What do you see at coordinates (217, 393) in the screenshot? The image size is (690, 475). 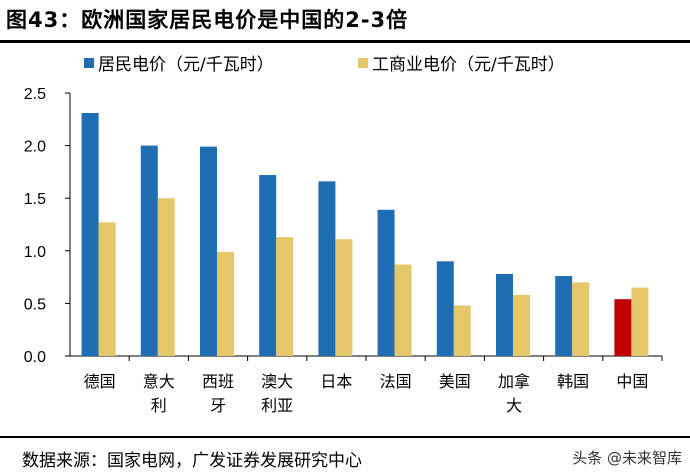 I see `x-tick-label: 西班牙` at bounding box center [217, 393].